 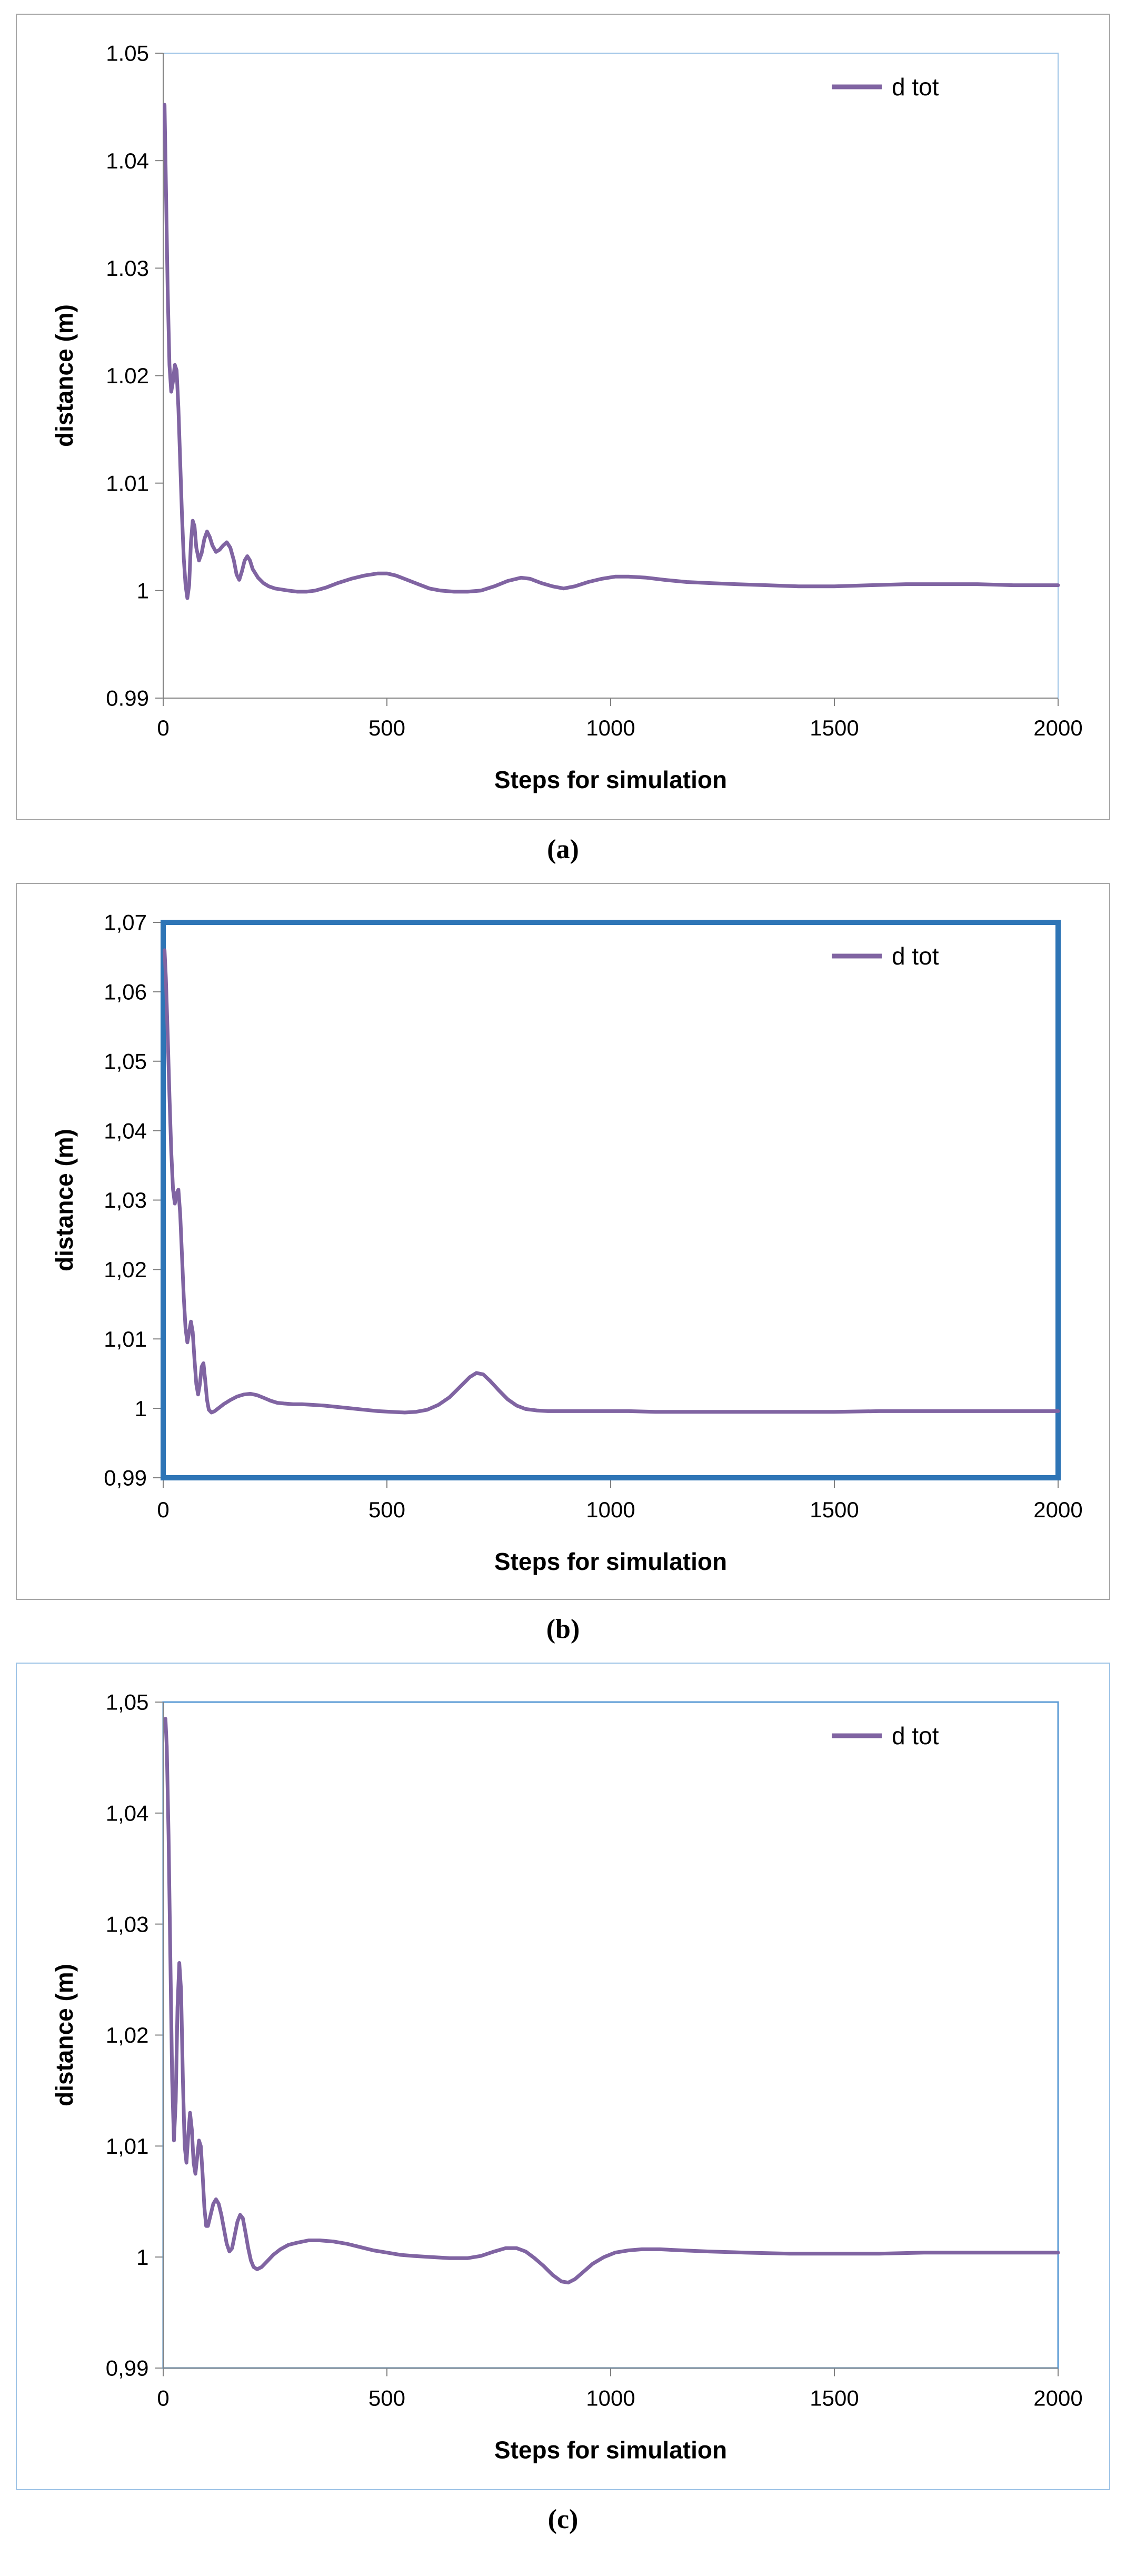 I want to click on series-line, so click(x=611, y=1181).